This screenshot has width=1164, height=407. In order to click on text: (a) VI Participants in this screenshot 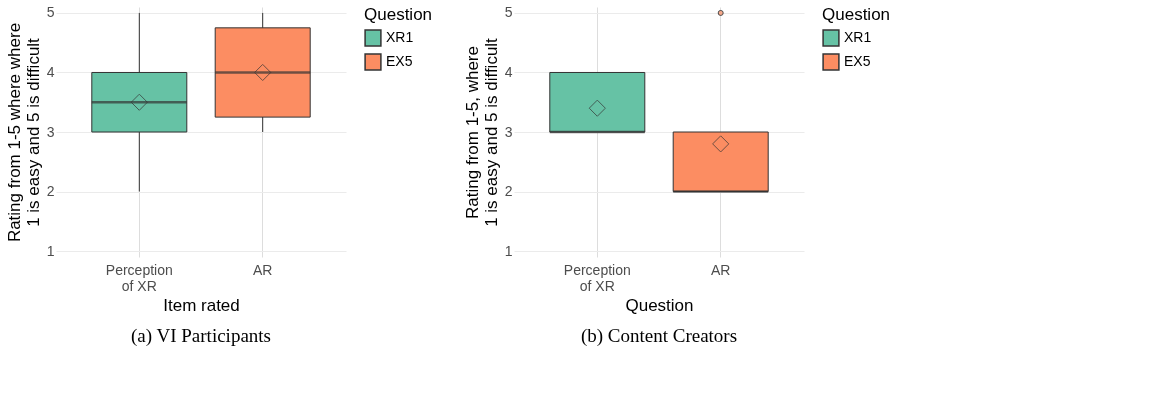, I will do `click(201, 336)`.